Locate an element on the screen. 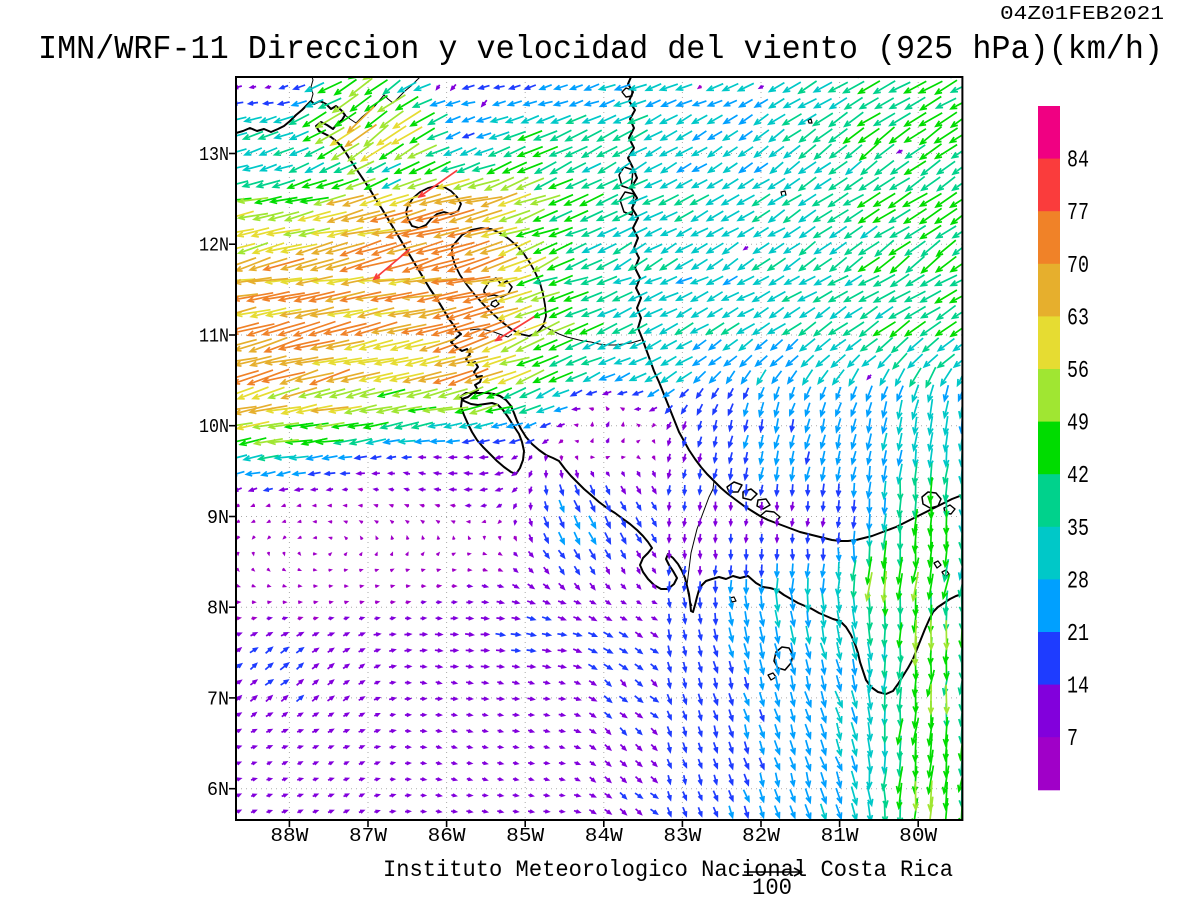 This screenshot has width=1200, height=900. svg-text: 9N is located at coordinates (218, 518).